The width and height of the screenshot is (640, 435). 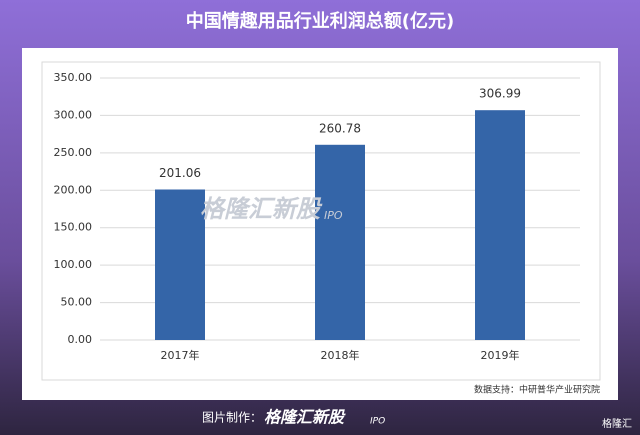 I want to click on footer-label: 图片制作：, so click(x=232, y=418).